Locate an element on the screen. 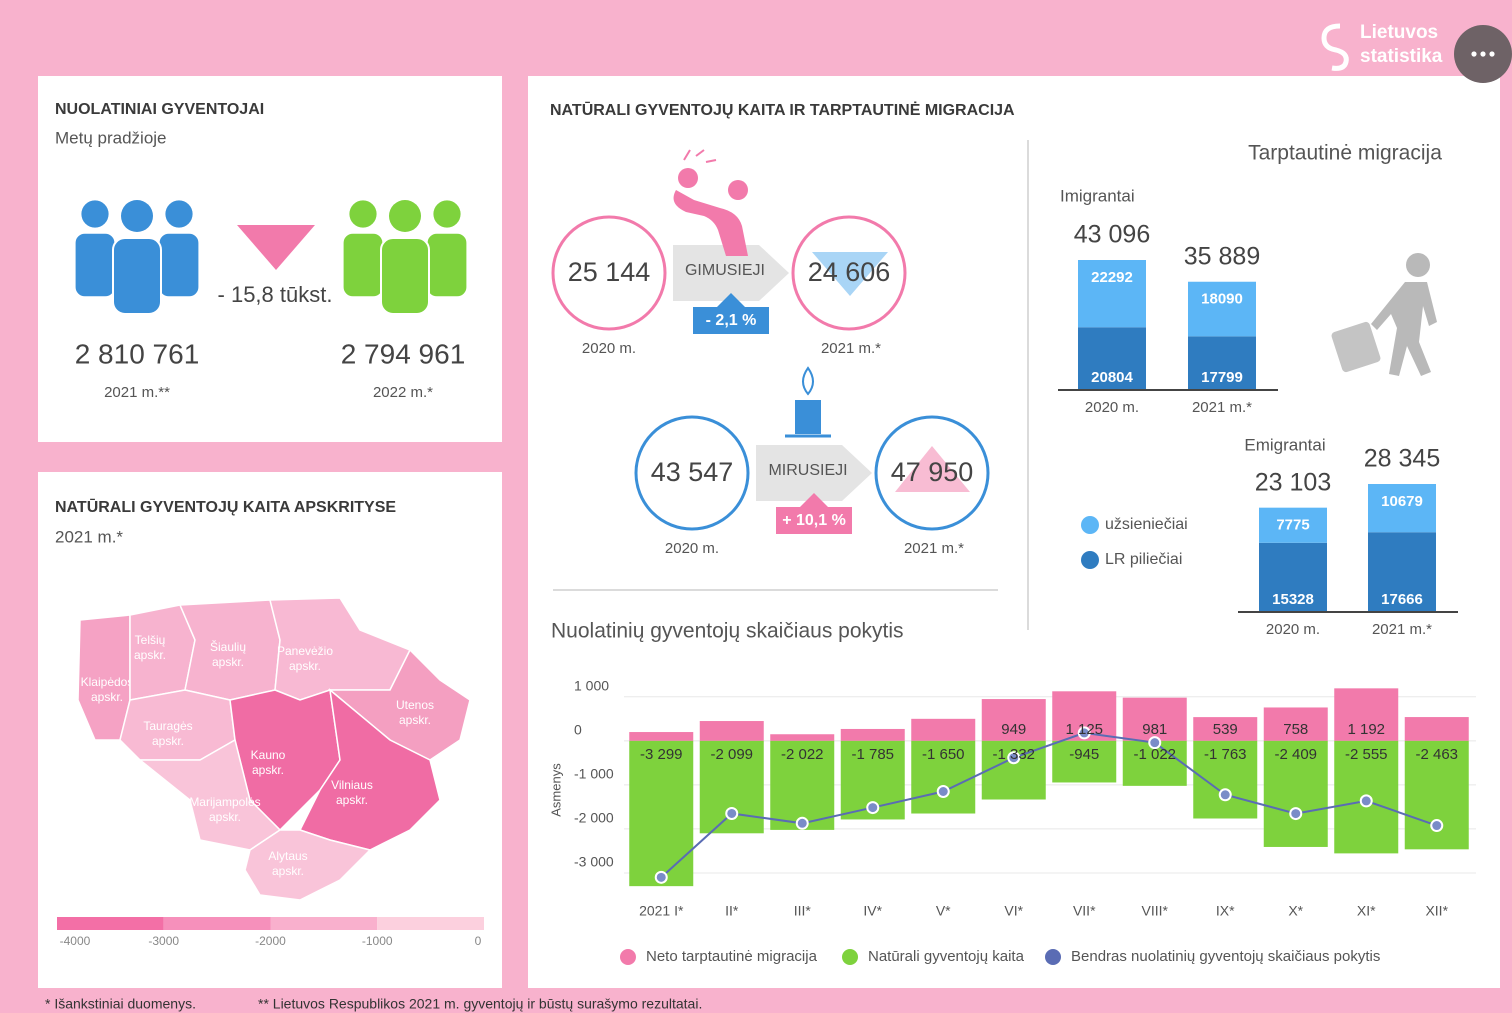 The width and height of the screenshot is (1512, 1013). total-label: 28 345 is located at coordinates (1402, 459).